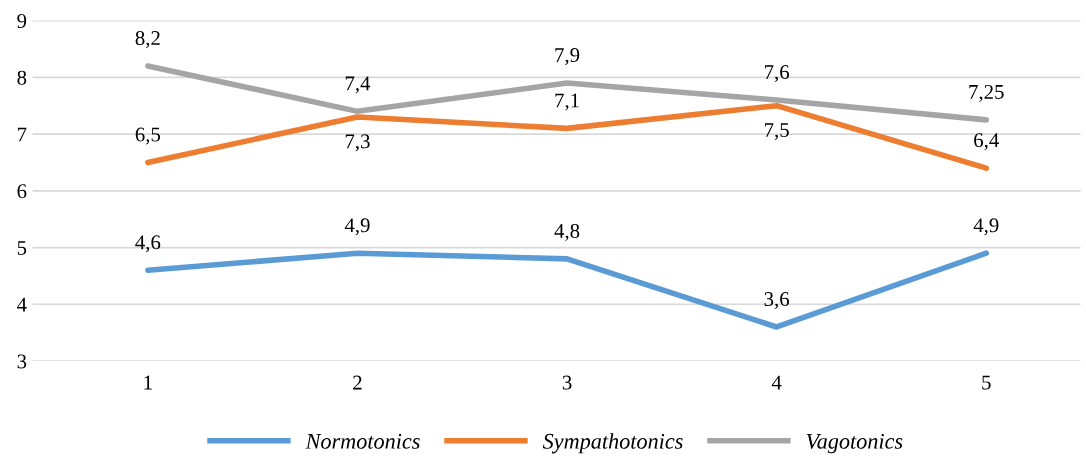 The image size is (1086, 457). I want to click on x-tick-label: 1, so click(148, 382).